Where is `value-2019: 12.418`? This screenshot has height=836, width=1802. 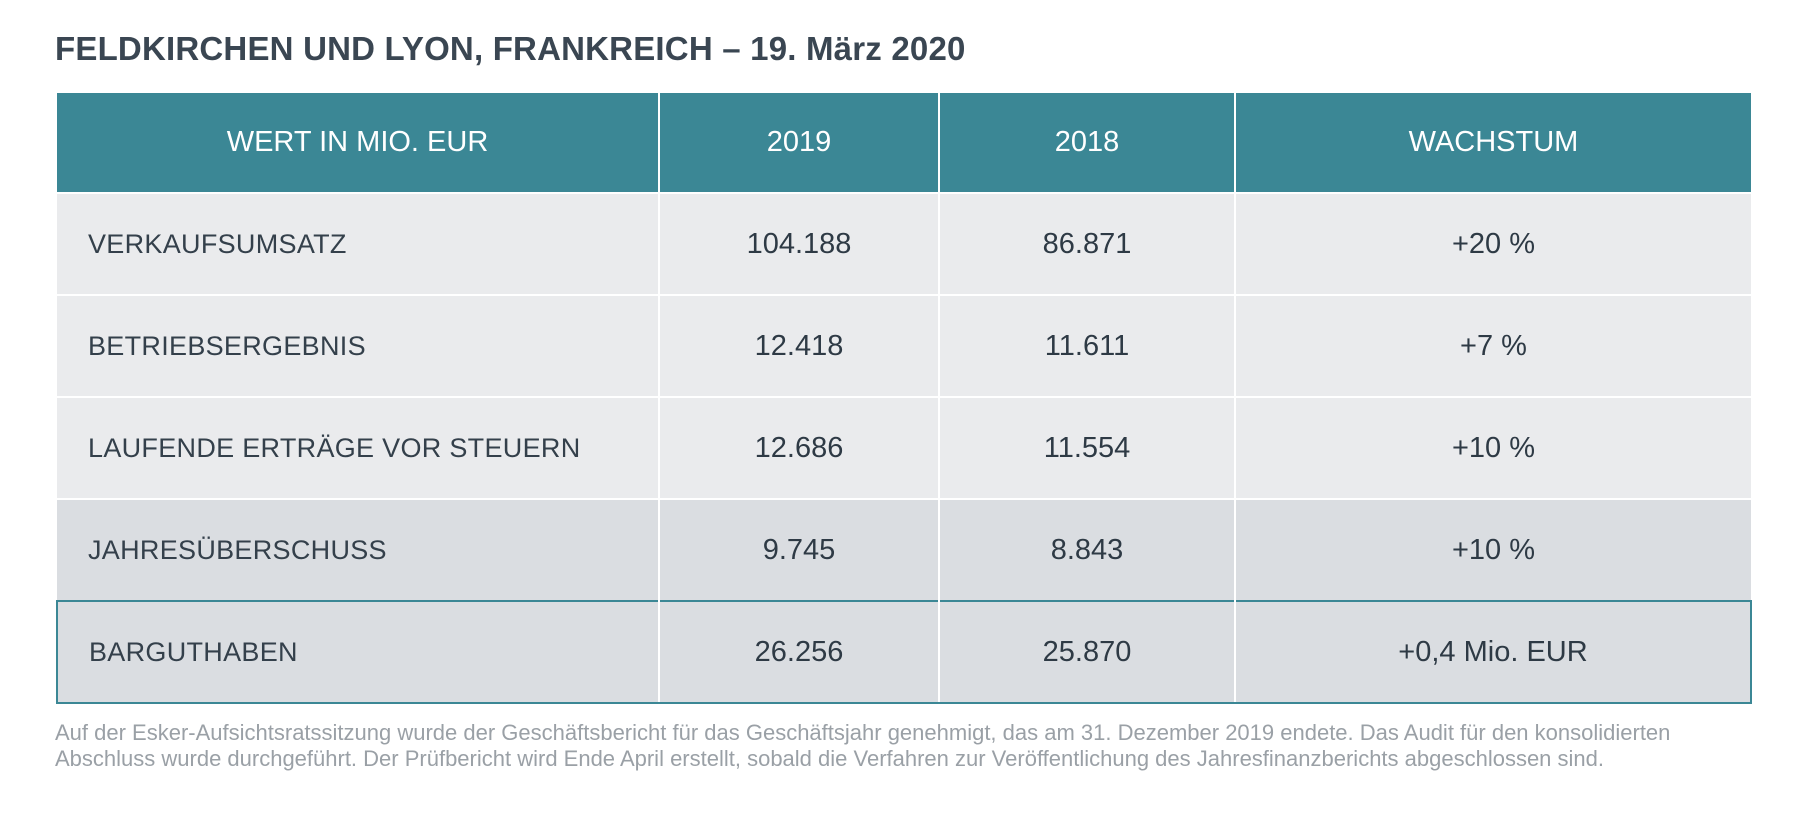
value-2019: 12.418 is located at coordinates (799, 345).